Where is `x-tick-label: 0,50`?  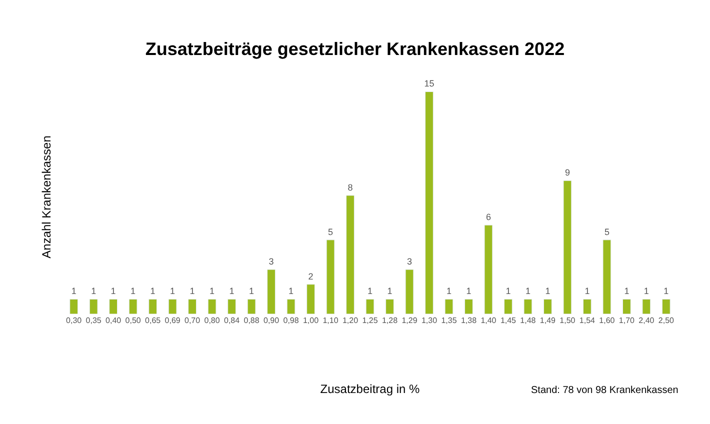 x-tick-label: 0,50 is located at coordinates (133, 320).